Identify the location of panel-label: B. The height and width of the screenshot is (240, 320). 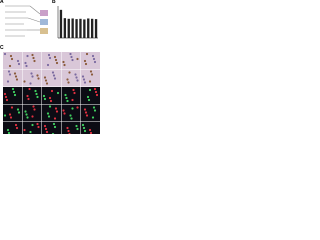
(54, 2).